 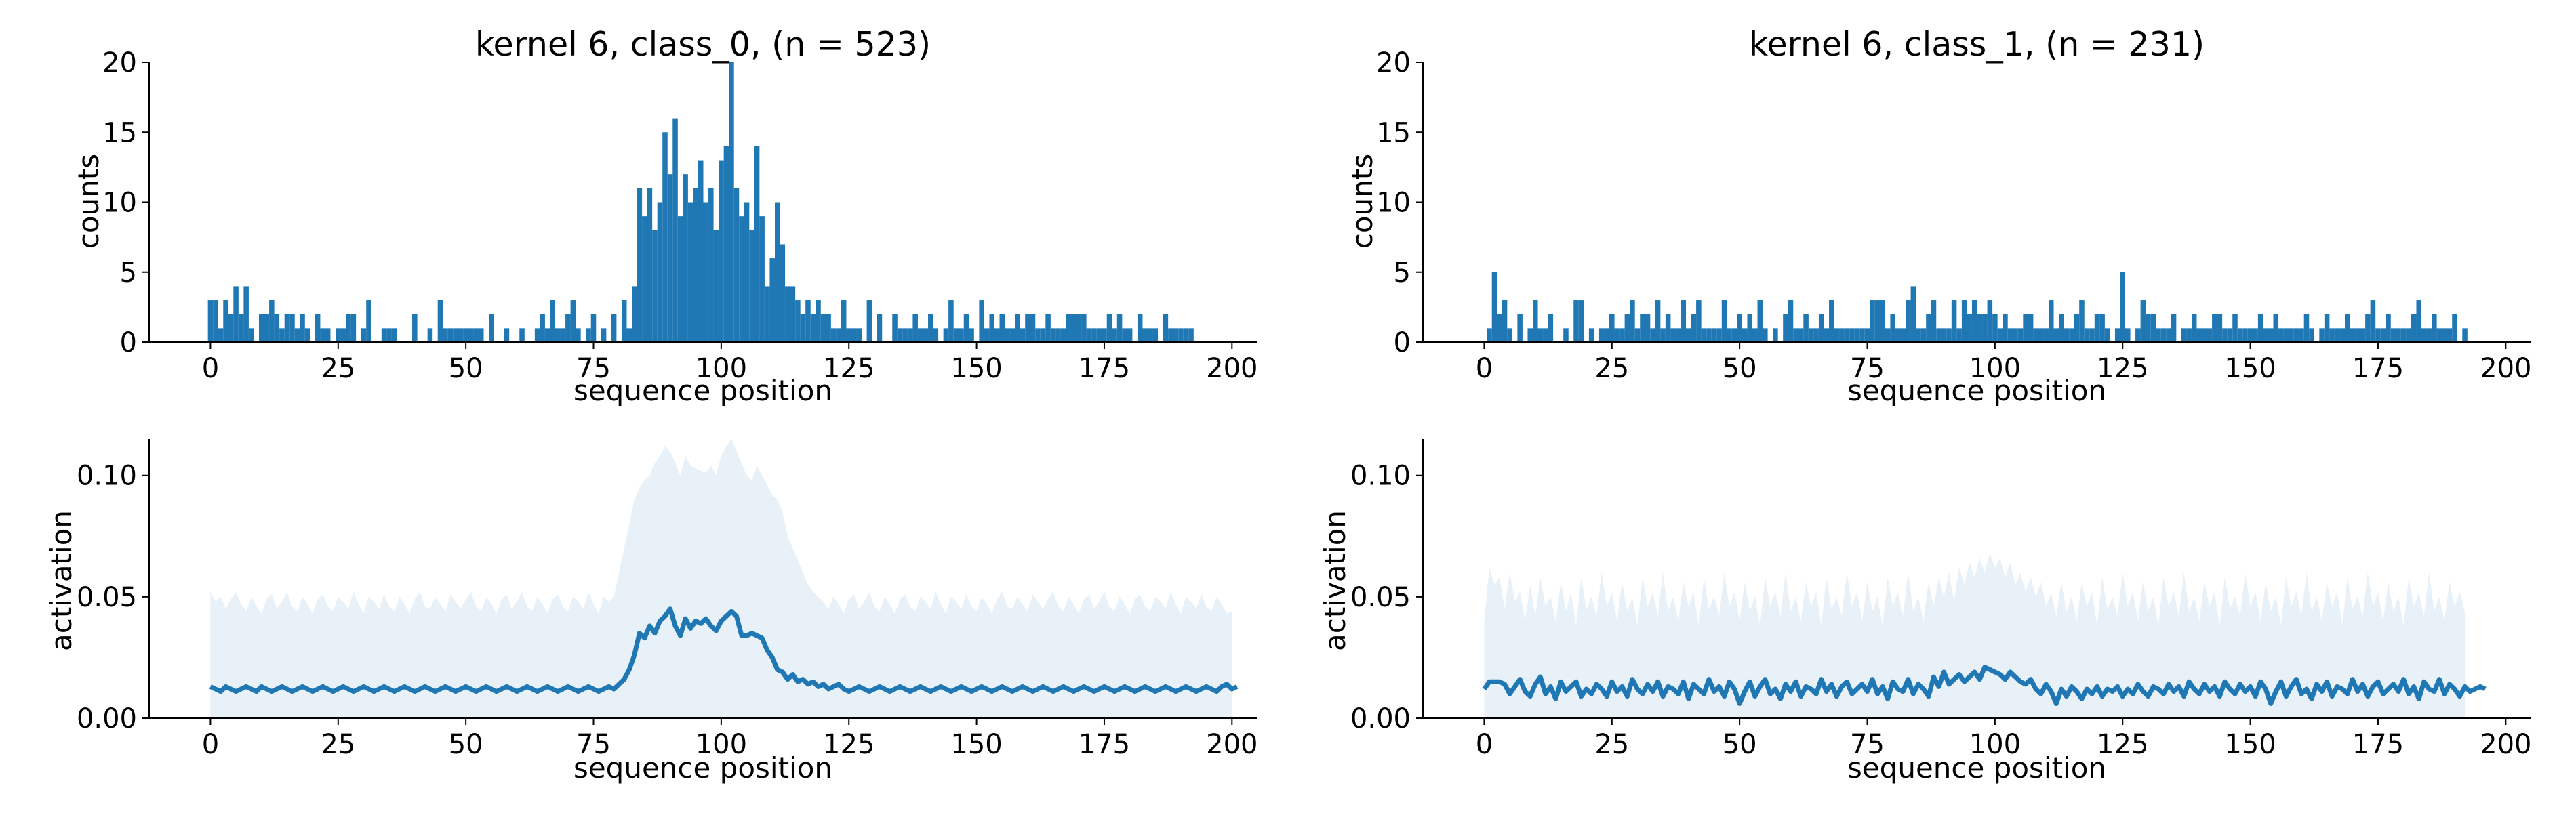 I want to click on y-tick-label: 10, so click(x=119, y=203).